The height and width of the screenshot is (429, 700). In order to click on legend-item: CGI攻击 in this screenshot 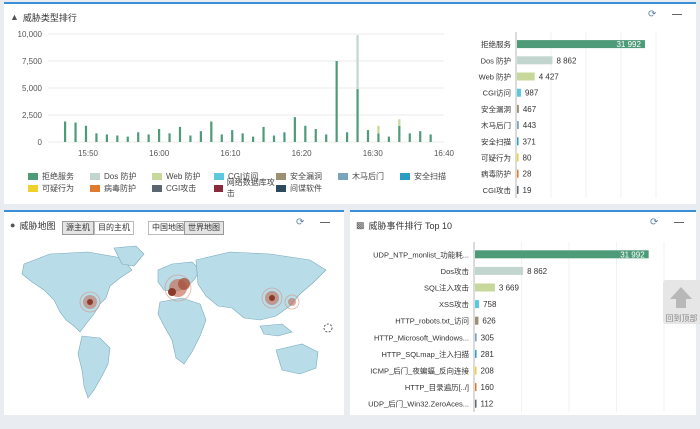, I will do `click(183, 188)`.